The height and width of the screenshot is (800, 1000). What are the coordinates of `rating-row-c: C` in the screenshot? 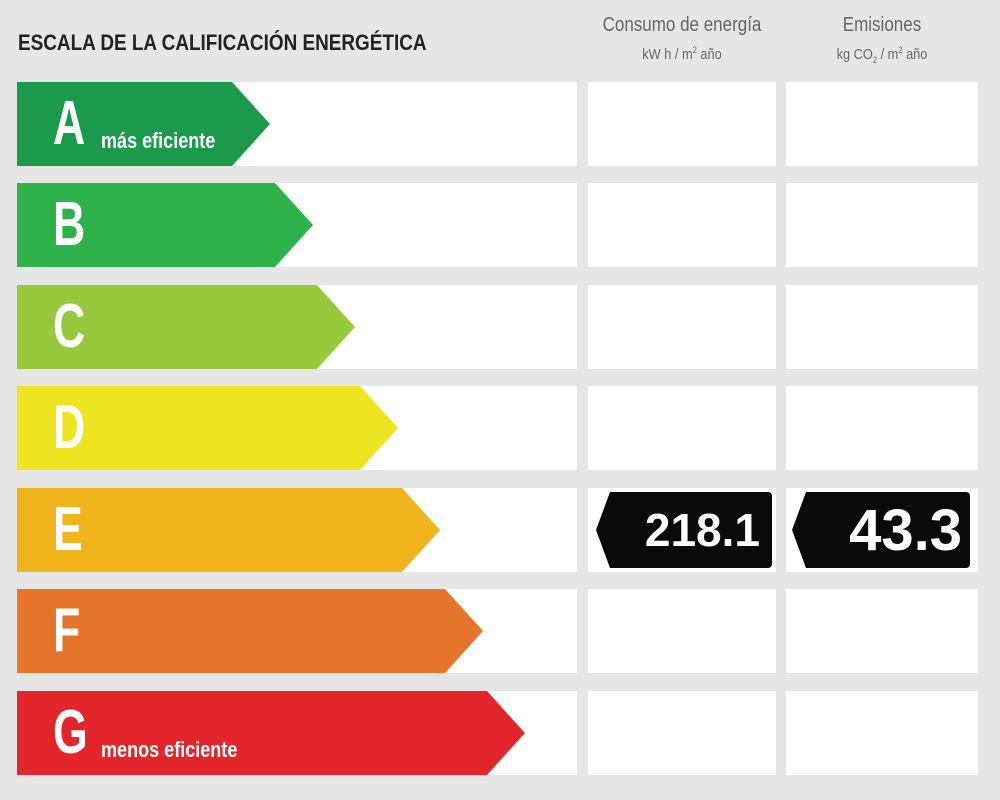 It's located at (500, 327).